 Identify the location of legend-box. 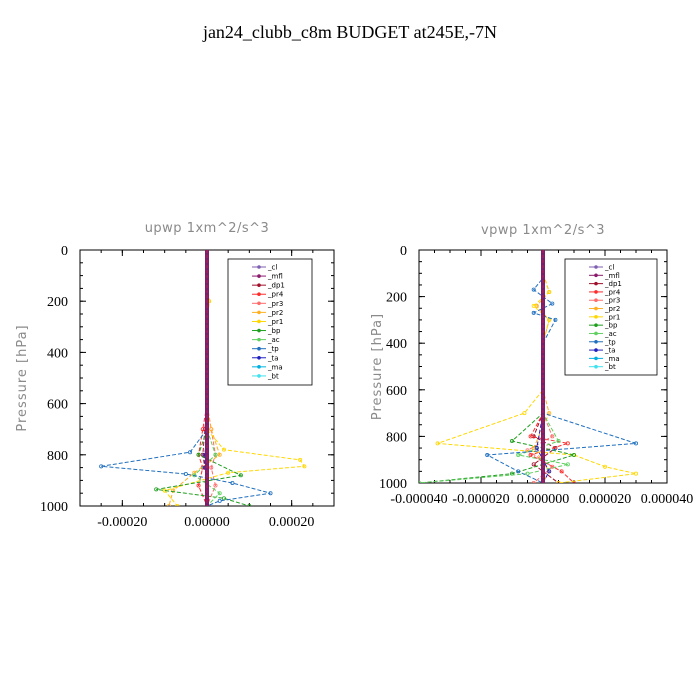
(270, 322).